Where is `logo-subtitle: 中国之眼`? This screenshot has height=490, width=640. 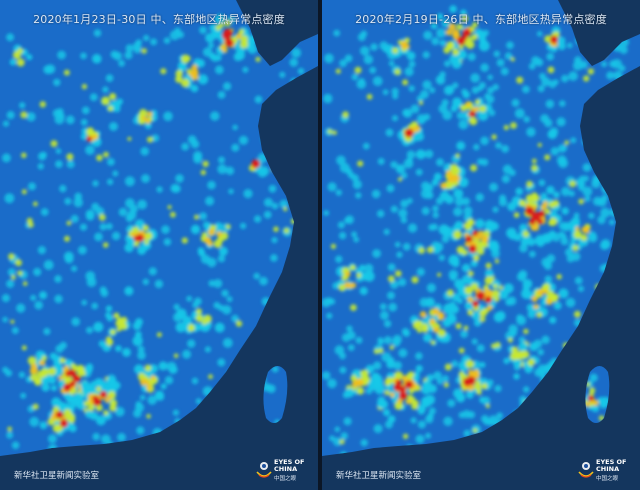 logo-subtitle: 中国之眼 is located at coordinates (607, 479).